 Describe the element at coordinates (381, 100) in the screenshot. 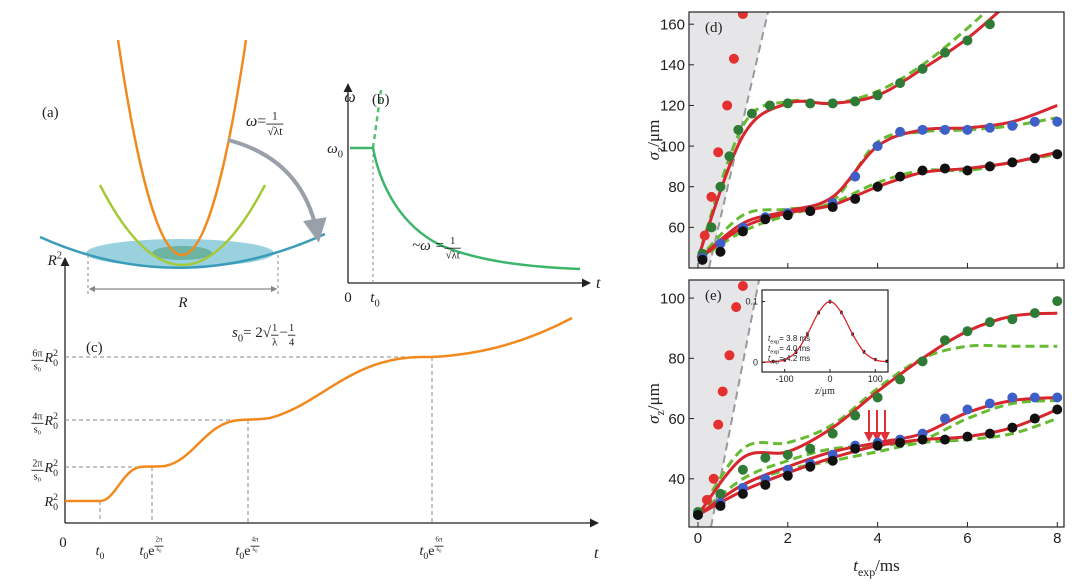

I see `panel-label: (b)` at that location.